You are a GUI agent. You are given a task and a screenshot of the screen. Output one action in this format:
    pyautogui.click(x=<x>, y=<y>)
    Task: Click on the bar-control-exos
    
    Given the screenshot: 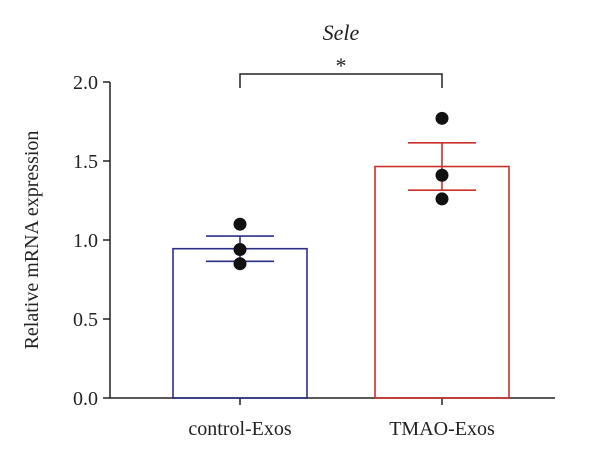 What is the action you would take?
    pyautogui.click(x=240, y=323)
    